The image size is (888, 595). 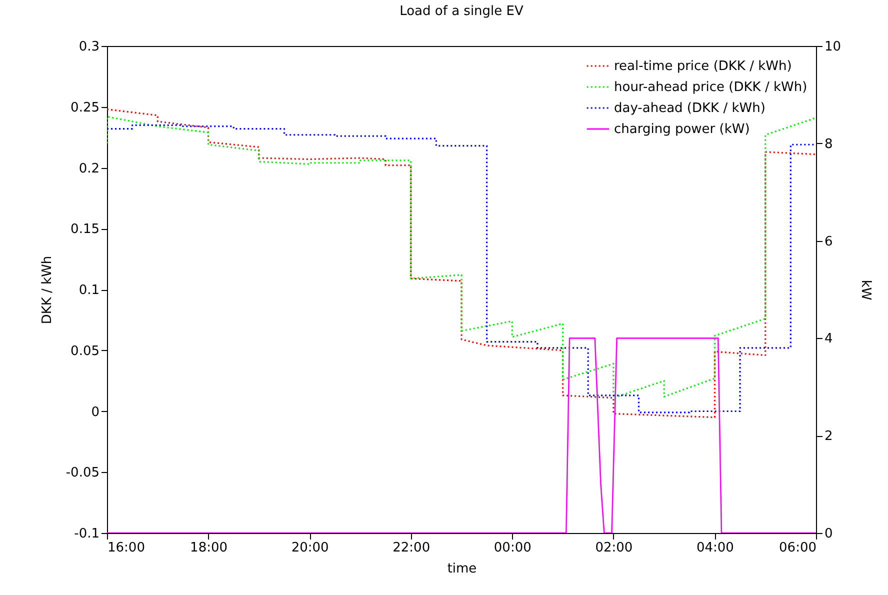 I want to click on legend-label: charging power (kW), so click(x=682, y=129).